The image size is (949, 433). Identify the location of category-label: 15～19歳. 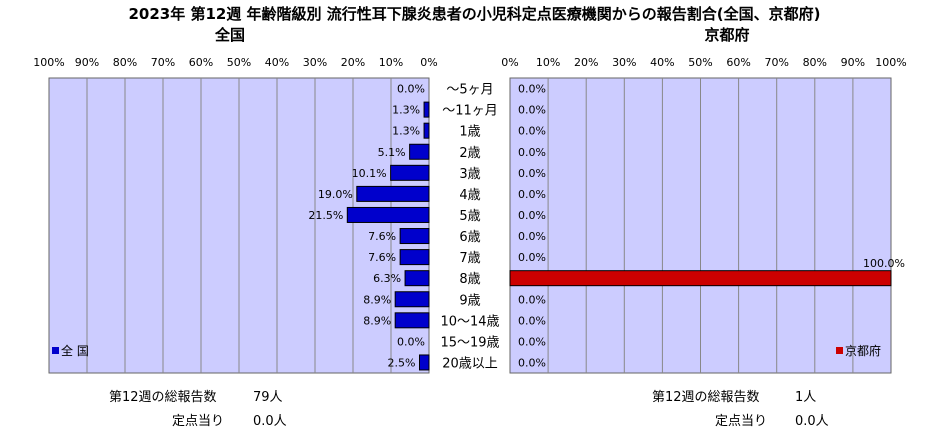
(469, 342).